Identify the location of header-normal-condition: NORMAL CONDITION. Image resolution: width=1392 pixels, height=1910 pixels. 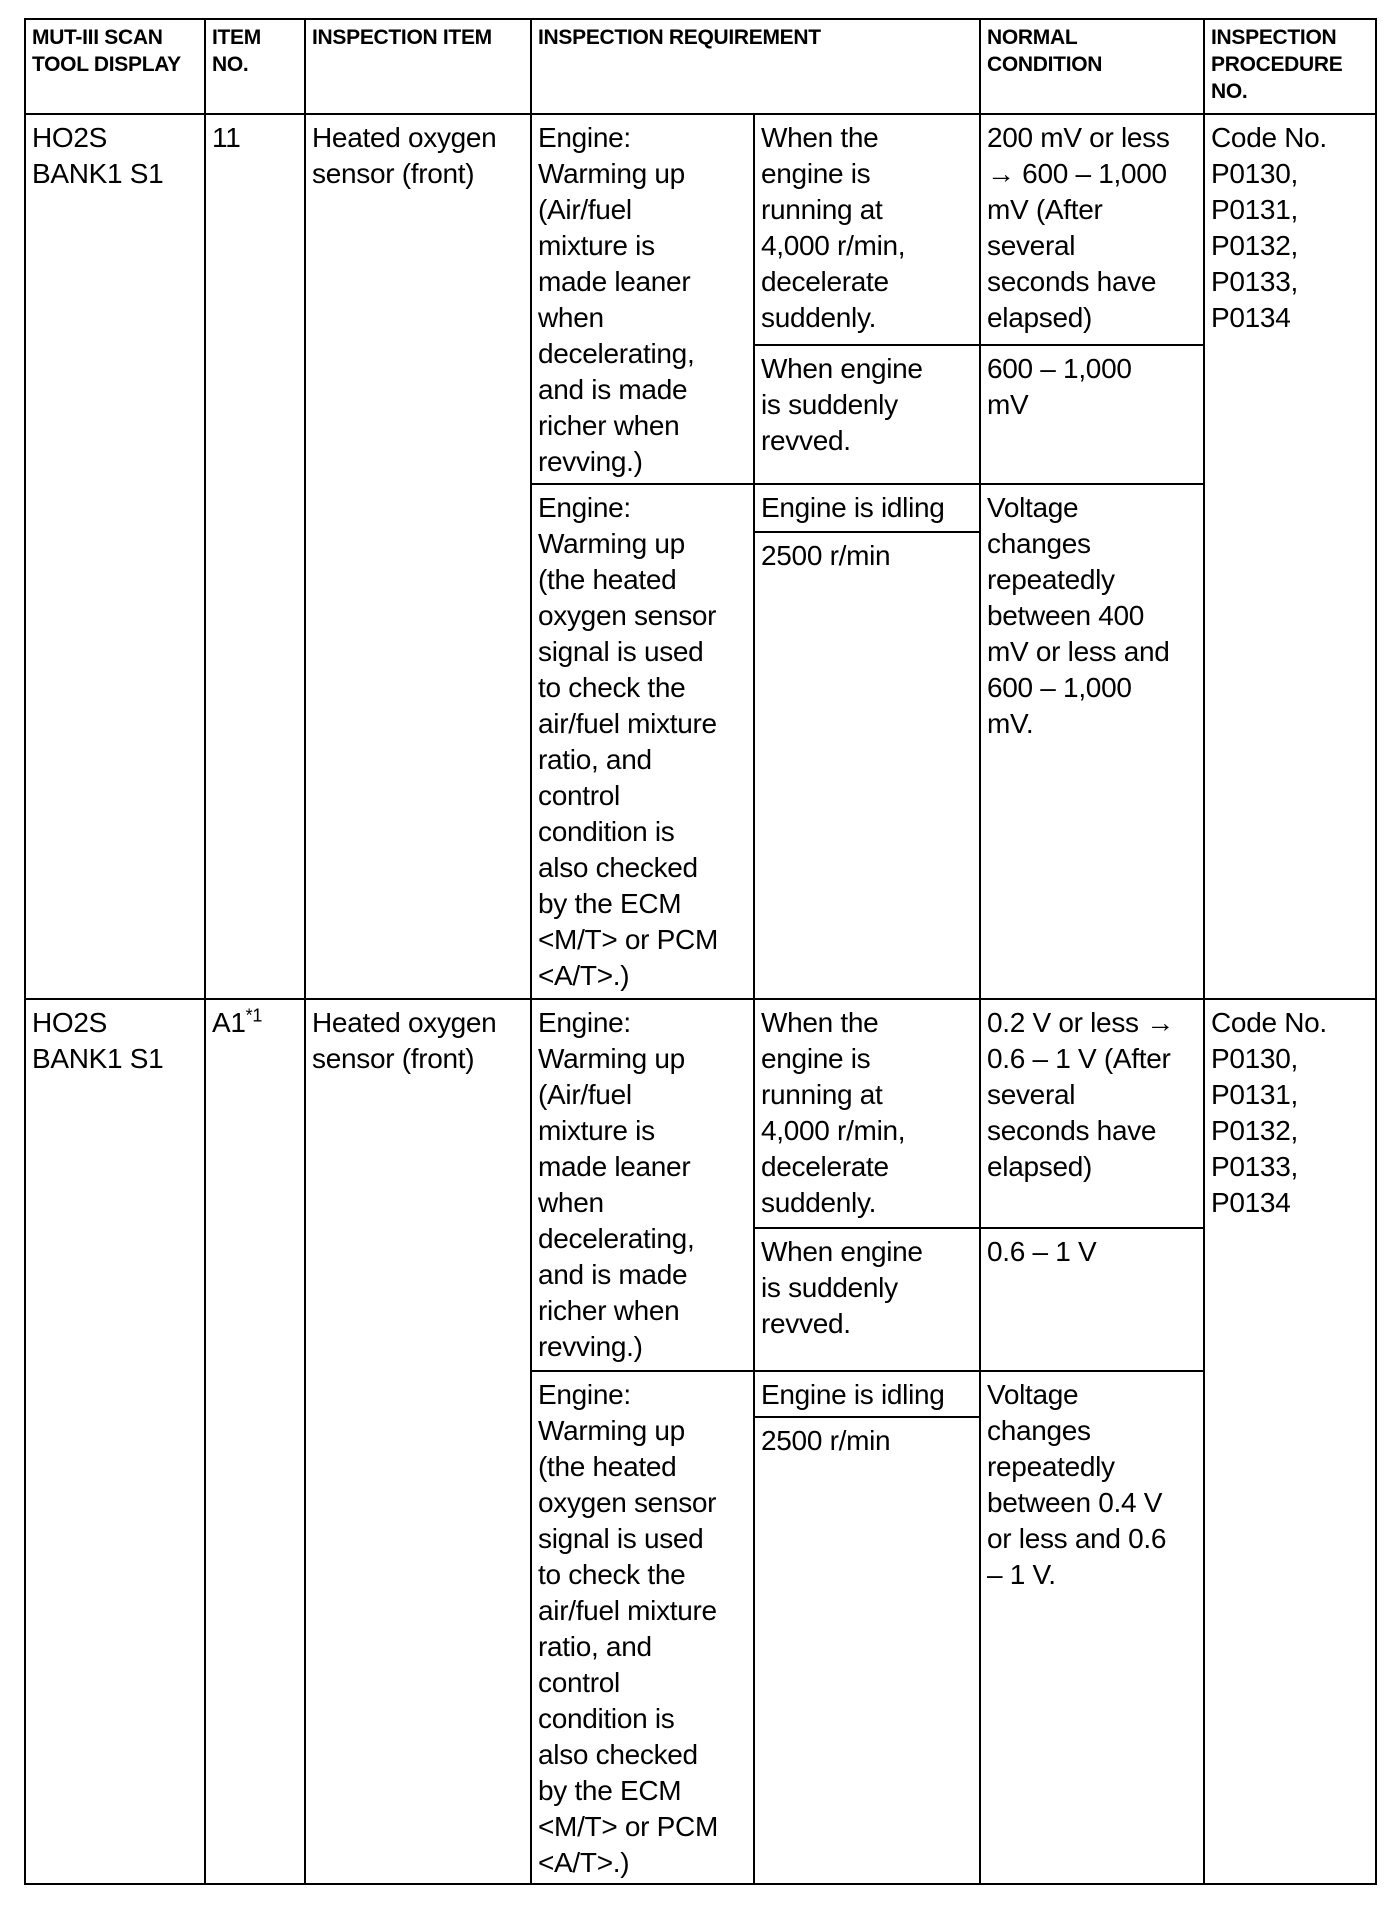
(1092, 66).